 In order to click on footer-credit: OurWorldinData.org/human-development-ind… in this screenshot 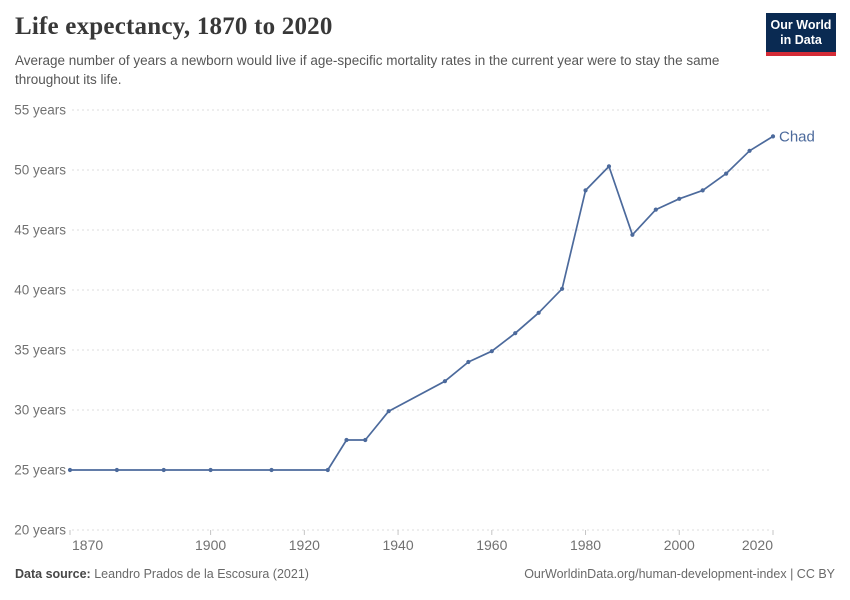, I will do `click(679, 574)`.